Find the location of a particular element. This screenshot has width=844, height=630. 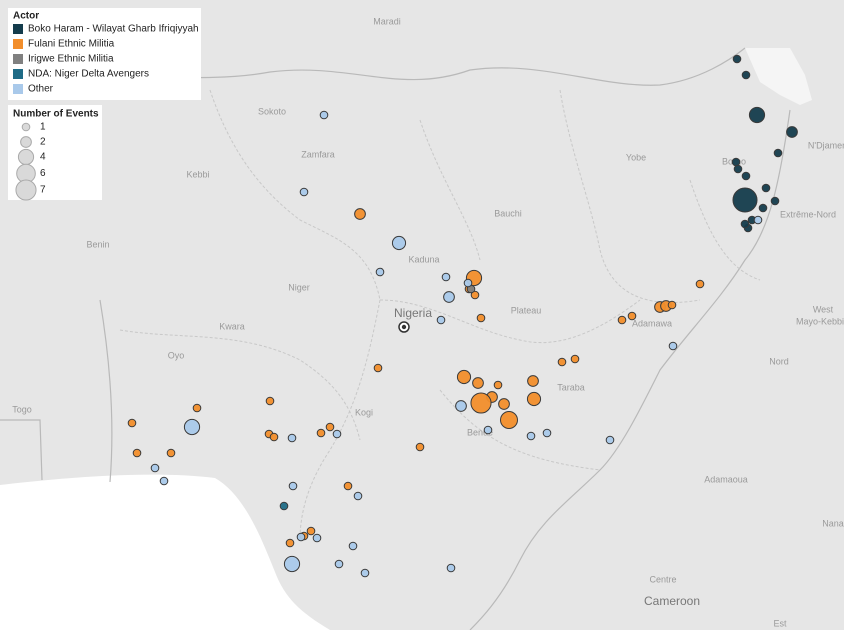

legend-label: Fulani Ethnic Militia is located at coordinates (71, 44).